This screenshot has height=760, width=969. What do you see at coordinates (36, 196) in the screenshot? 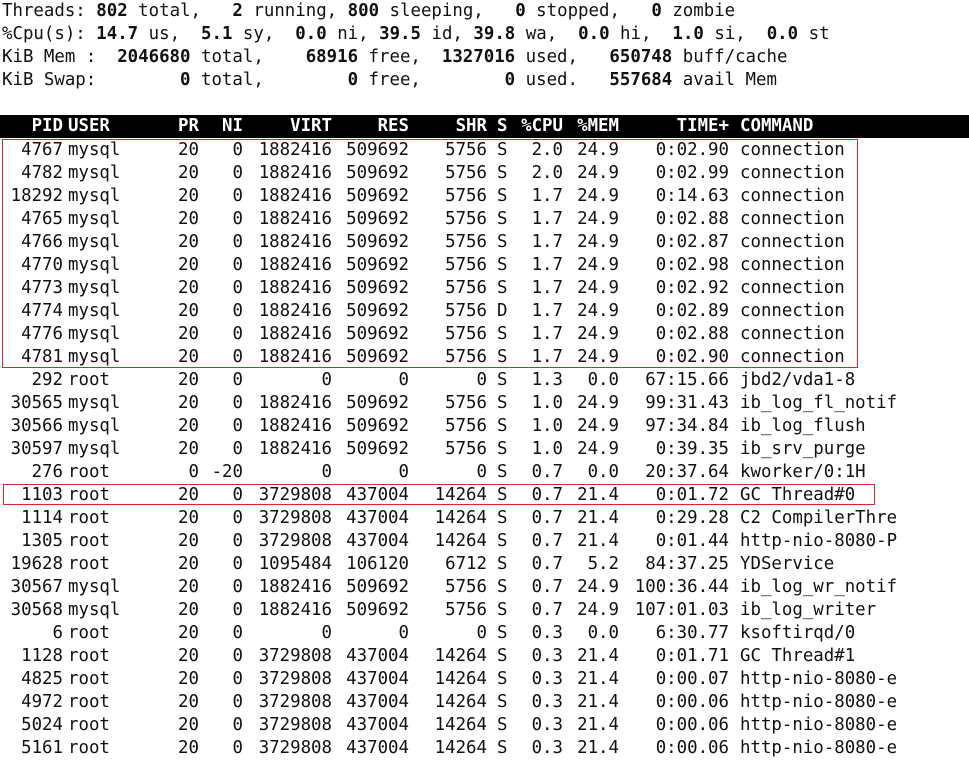
I see `cell-pid: 18292` at bounding box center [36, 196].